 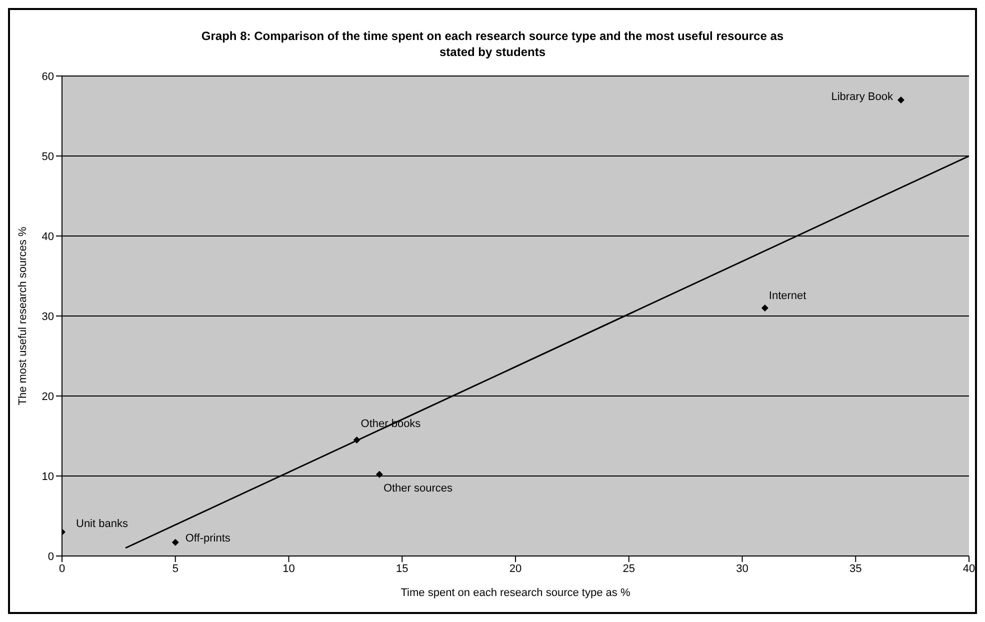 I want to click on annotation: Unit banks, so click(x=102, y=524).